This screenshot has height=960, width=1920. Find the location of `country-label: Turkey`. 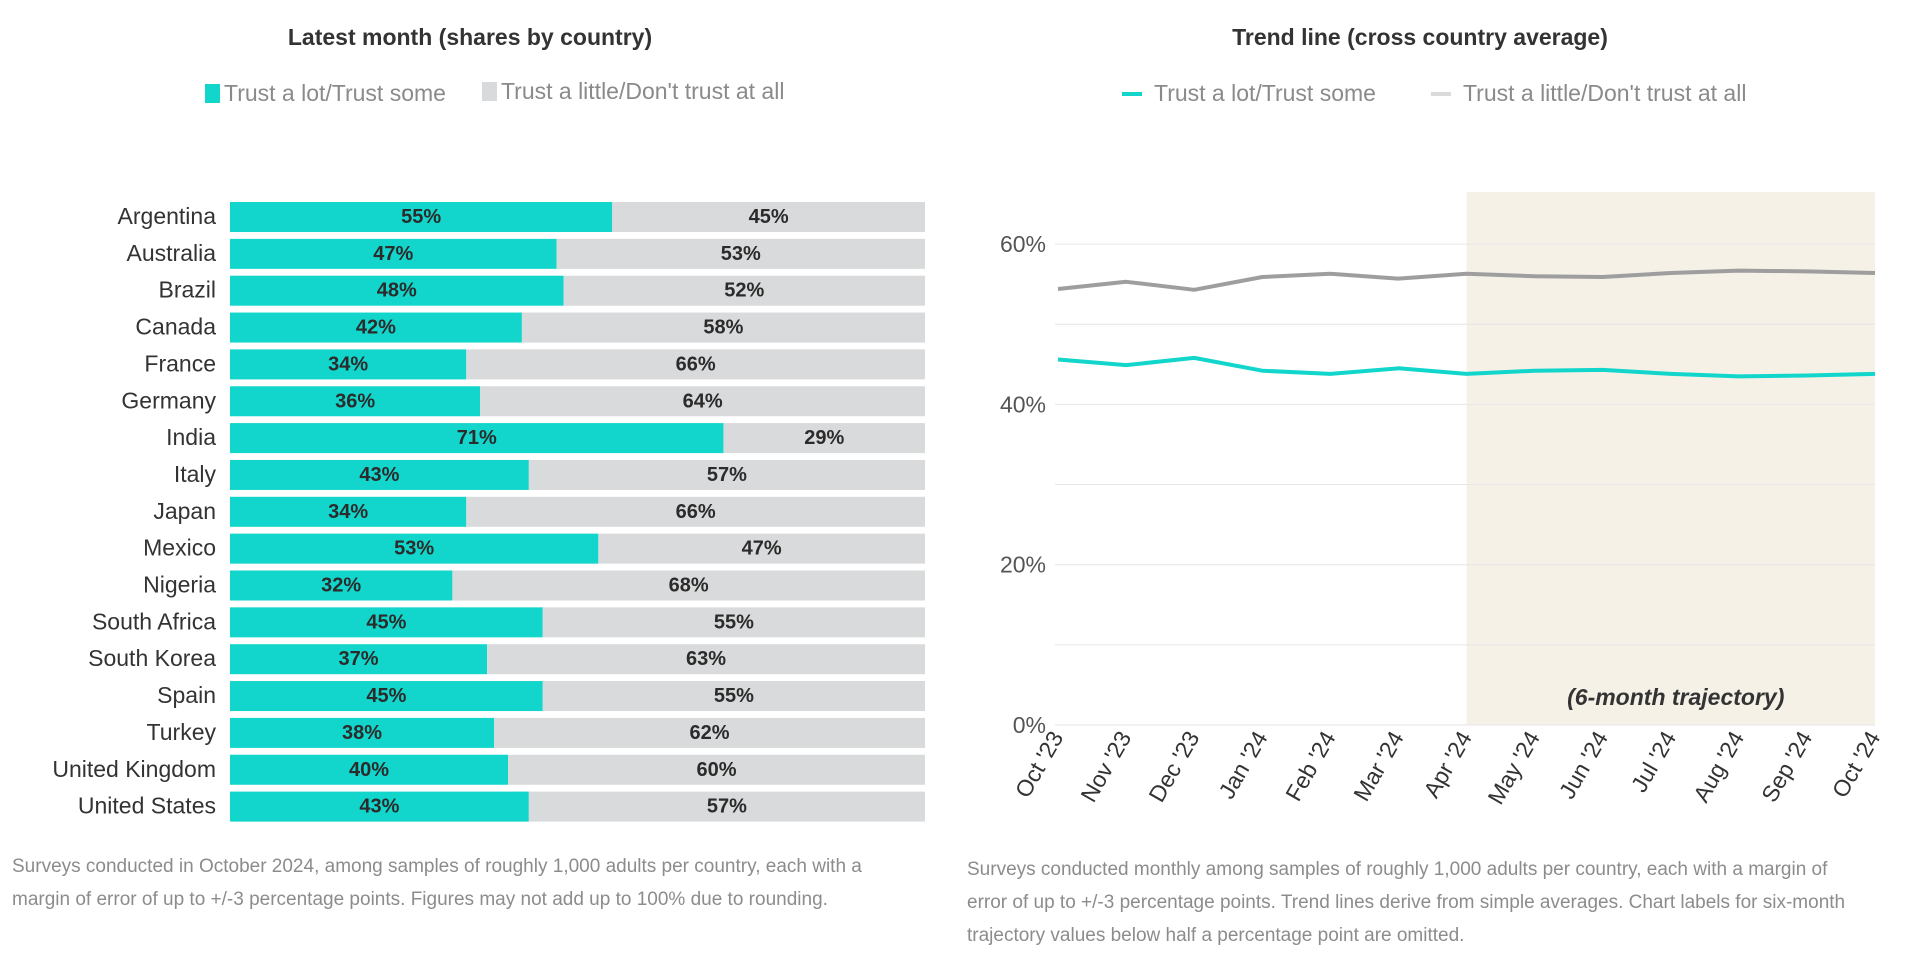

country-label: Turkey is located at coordinates (182, 732).